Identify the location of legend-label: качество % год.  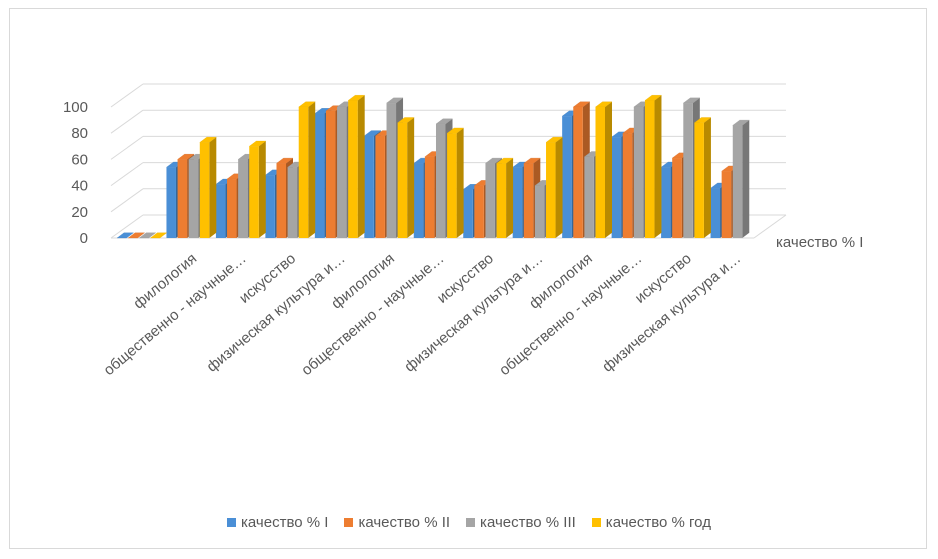
(658, 522).